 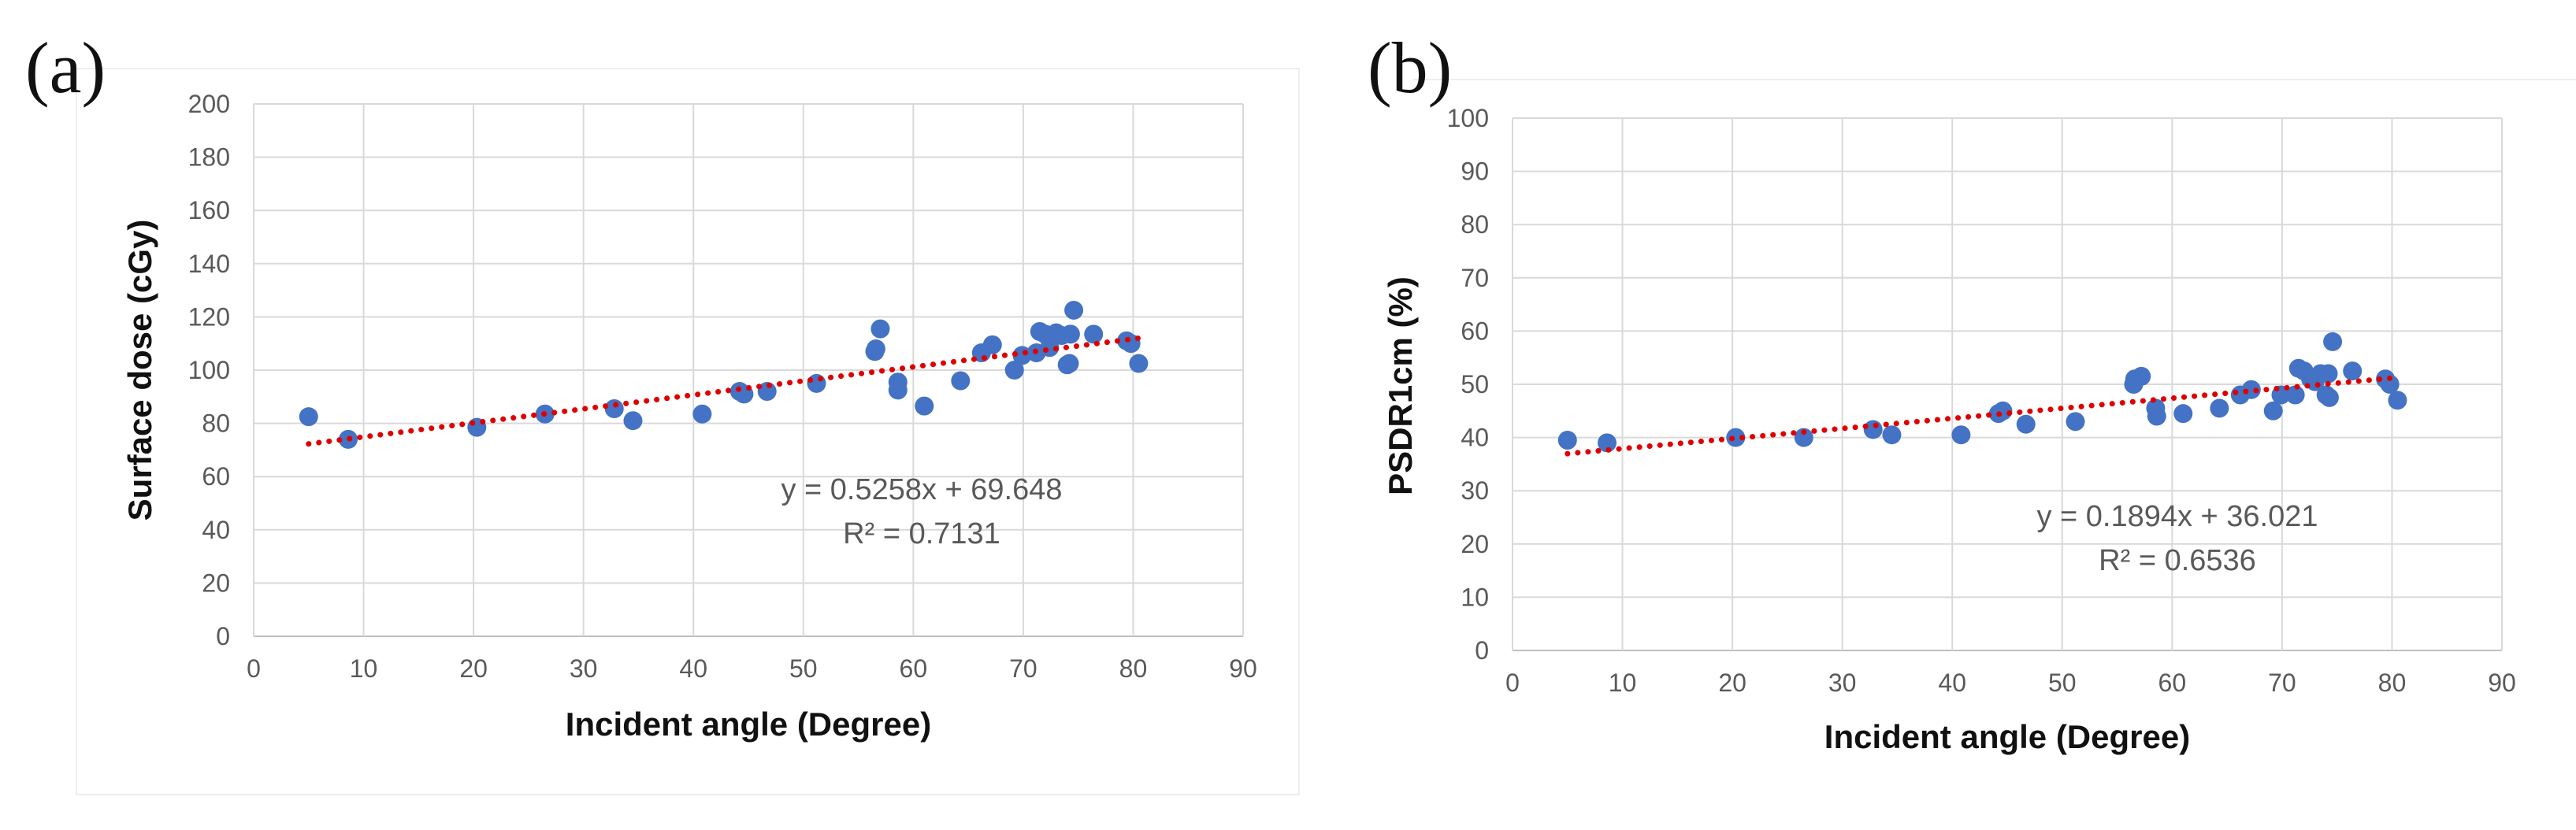 I want to click on y-tick-label: 160, so click(x=209, y=210).